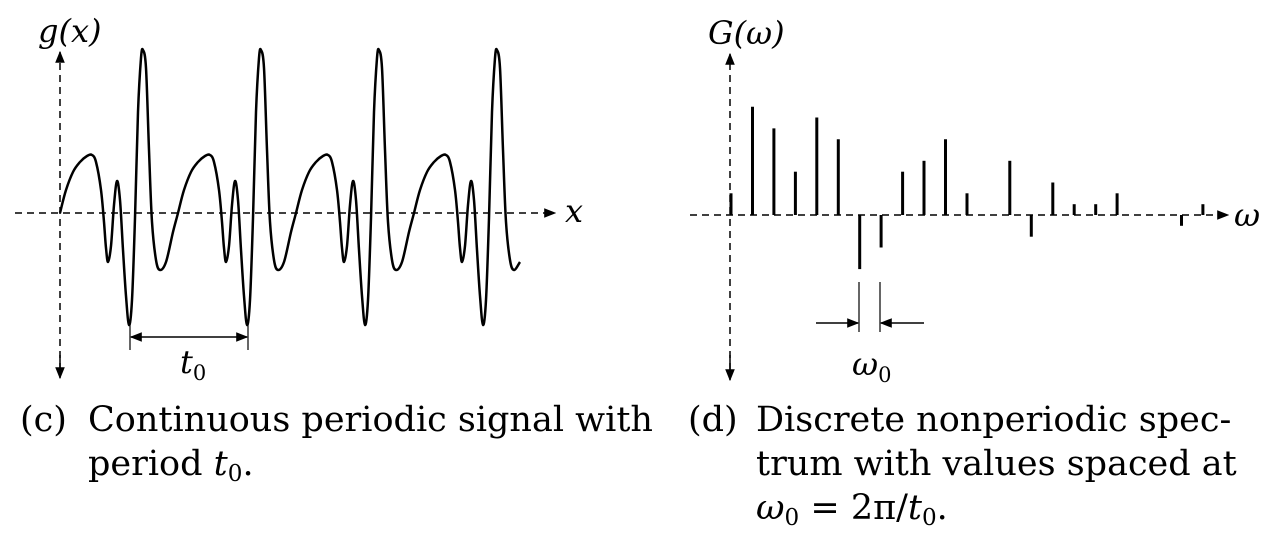 This screenshot has width=1275, height=540. Describe the element at coordinates (746, 33) in the screenshot. I see `d-y-axis-label: G(ω)` at that location.